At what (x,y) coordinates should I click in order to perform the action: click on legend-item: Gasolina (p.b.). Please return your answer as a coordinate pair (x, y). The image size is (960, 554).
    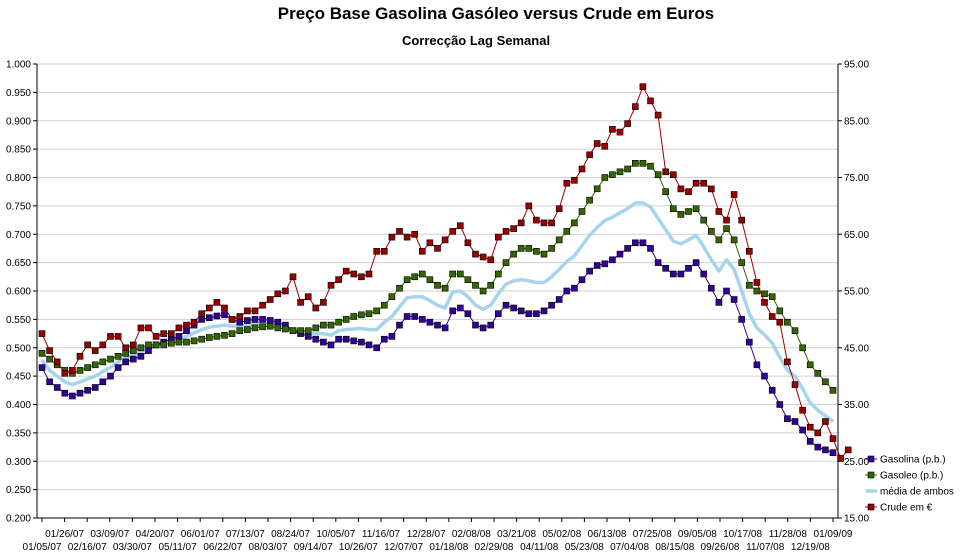
    Looking at the image, I should click on (905, 460).